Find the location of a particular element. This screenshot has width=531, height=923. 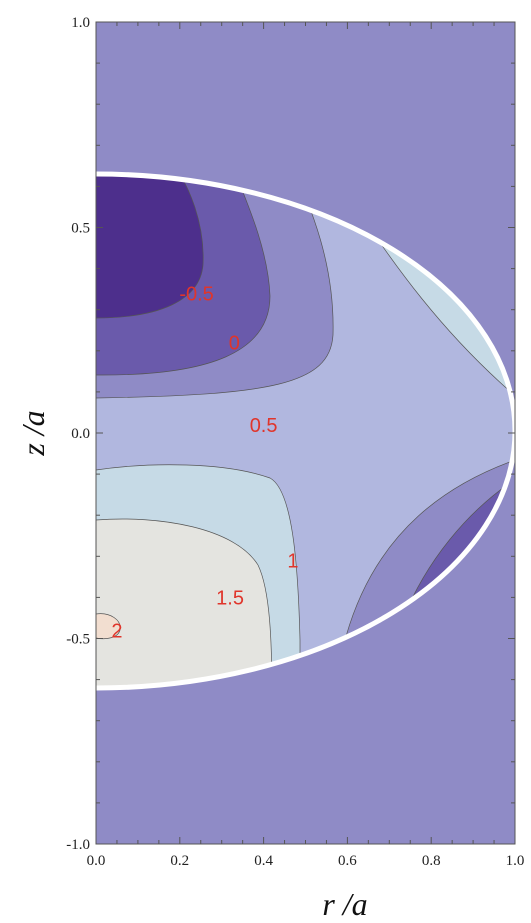

y-axis-title: z /a is located at coordinates (33, 433).